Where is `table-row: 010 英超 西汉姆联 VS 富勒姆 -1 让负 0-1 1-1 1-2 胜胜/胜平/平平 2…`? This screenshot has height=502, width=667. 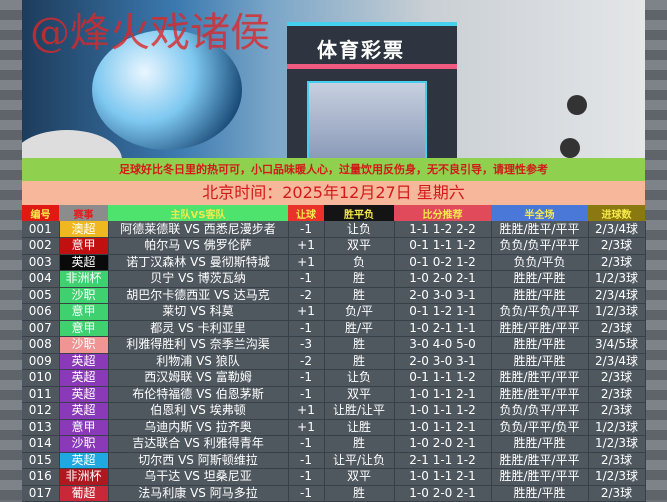
table-row: 010 英超 西汉姆联 VS 富勒姆 -1 让负 0-1 1-1 1-2 胜胜/胜平/平平 2… is located at coordinates (334, 378).